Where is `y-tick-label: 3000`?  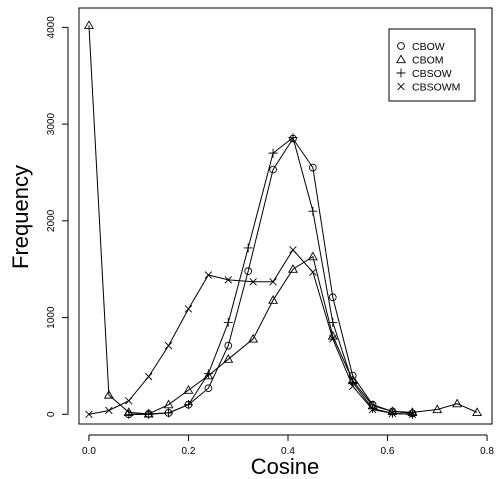 y-tick-label: 3000 is located at coordinates (51, 124).